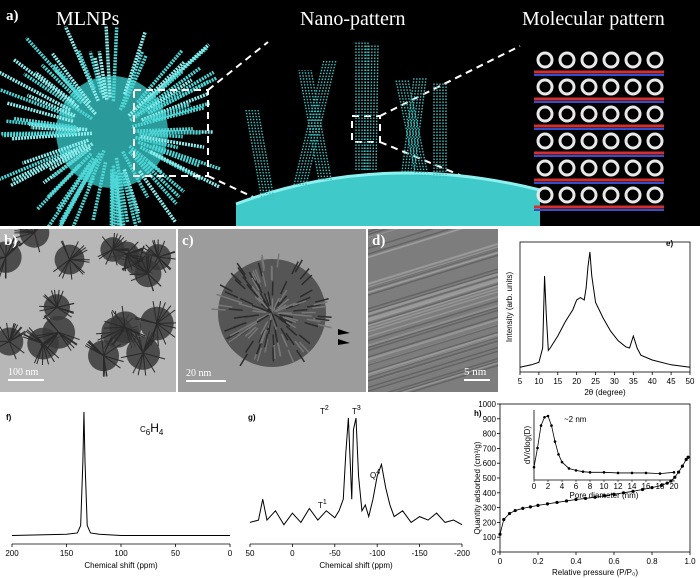 The height and width of the screenshot is (578, 700). I want to click on iso-ytick-label: 200, so click(490, 522).